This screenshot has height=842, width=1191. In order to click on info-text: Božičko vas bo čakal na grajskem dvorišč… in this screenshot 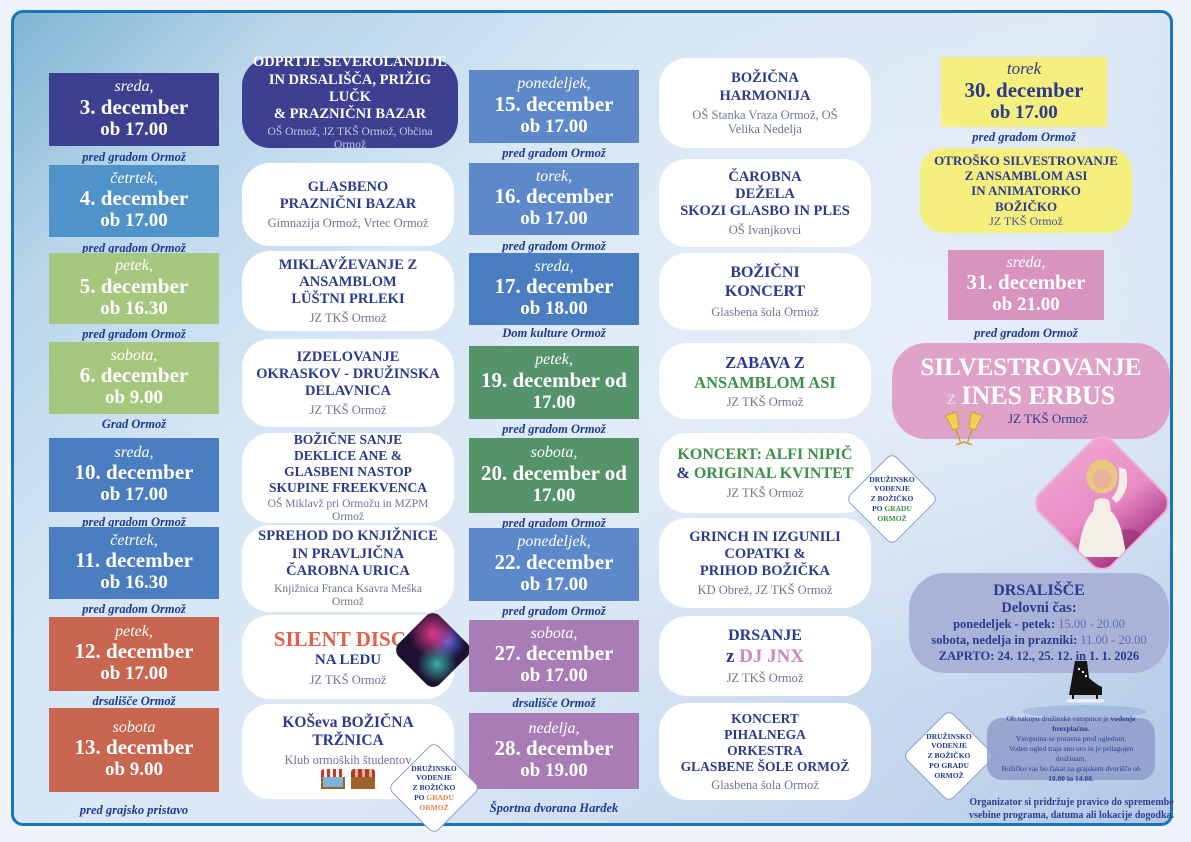, I will do `click(1071, 769)`.